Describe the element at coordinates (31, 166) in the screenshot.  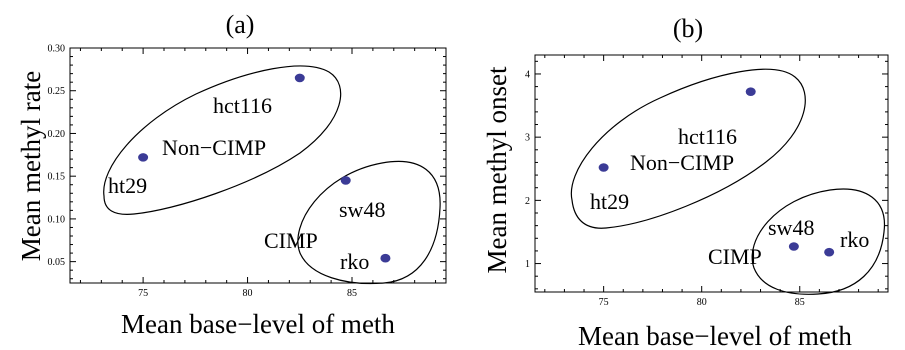
I see `panel-a-y-axis-label: Mean methyl rate` at that location.